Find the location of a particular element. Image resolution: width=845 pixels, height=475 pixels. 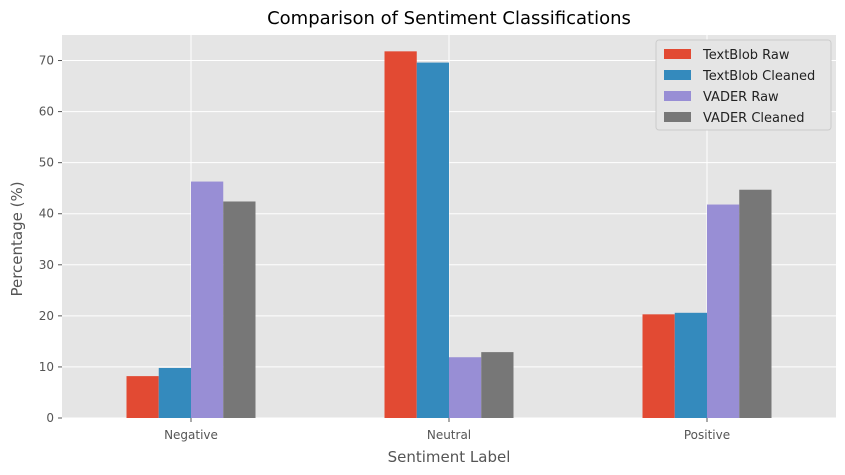

x-axis-ticks: Negative Neutral Positive is located at coordinates (447, 430).